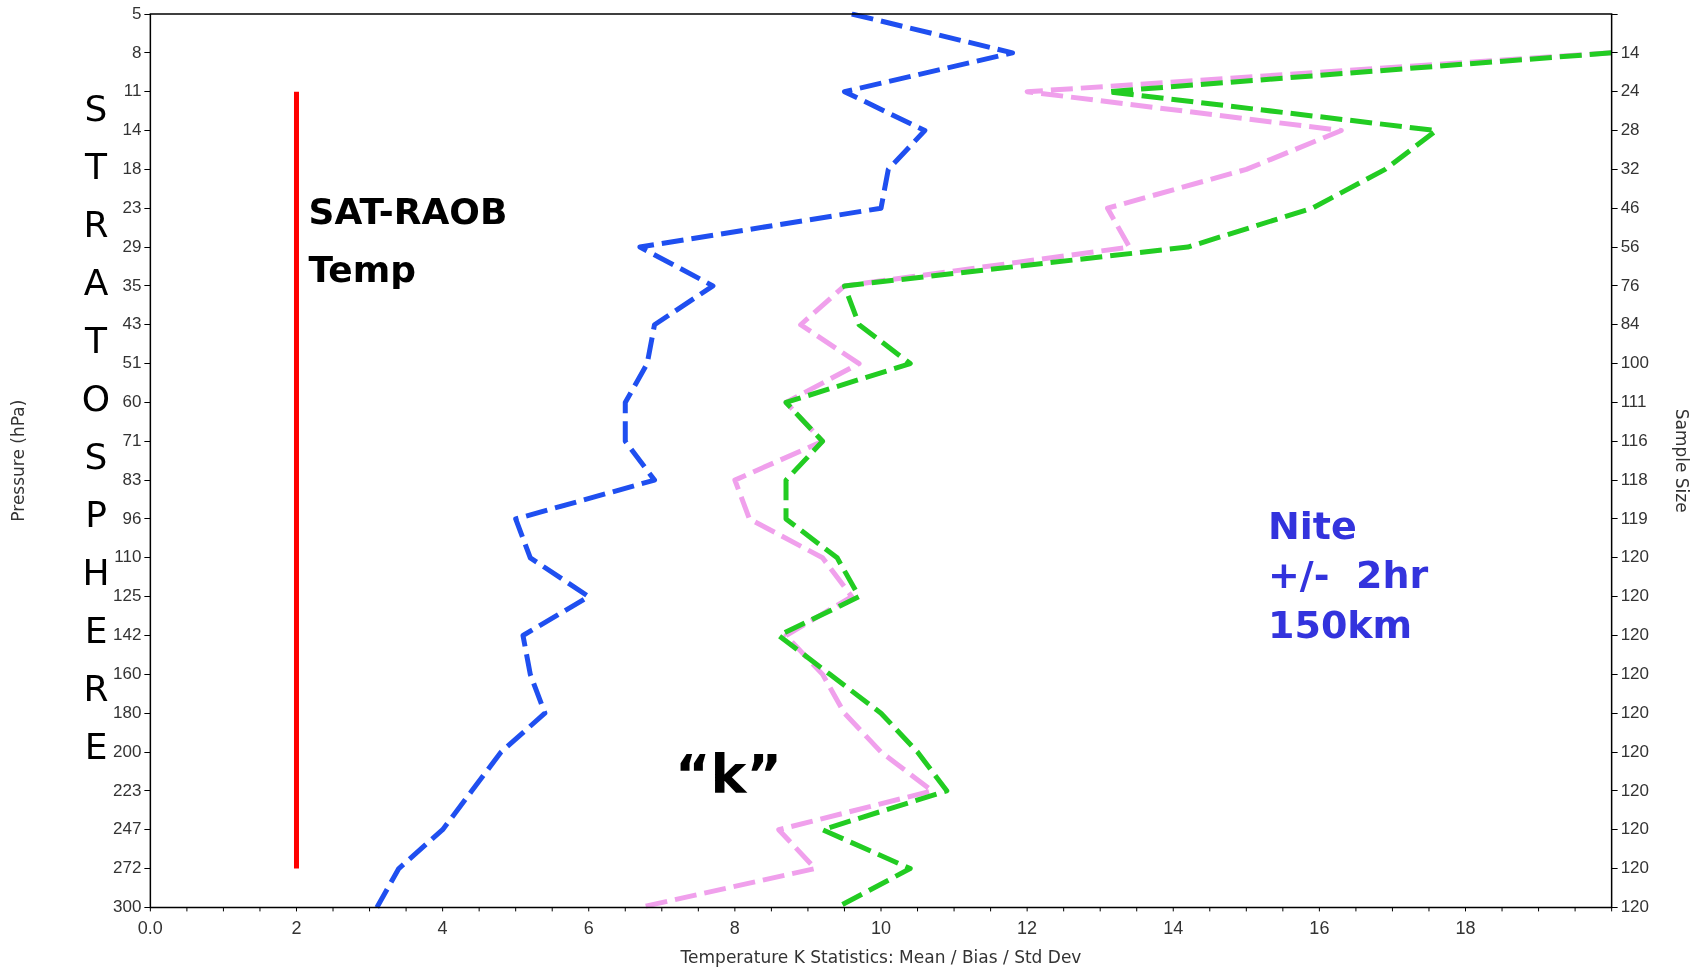 The width and height of the screenshot is (1700, 971). I want to click on x-tick-label: 6, so click(588, 928).